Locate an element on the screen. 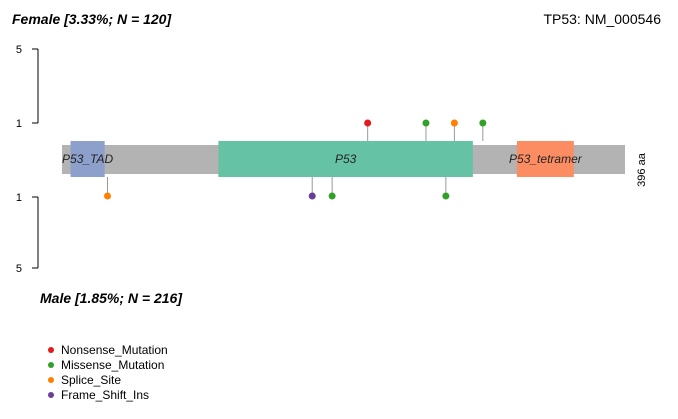 Image resolution: width=678 pixels, height=419 pixels. legend-item: Missense_Mutation is located at coordinates (108, 364).